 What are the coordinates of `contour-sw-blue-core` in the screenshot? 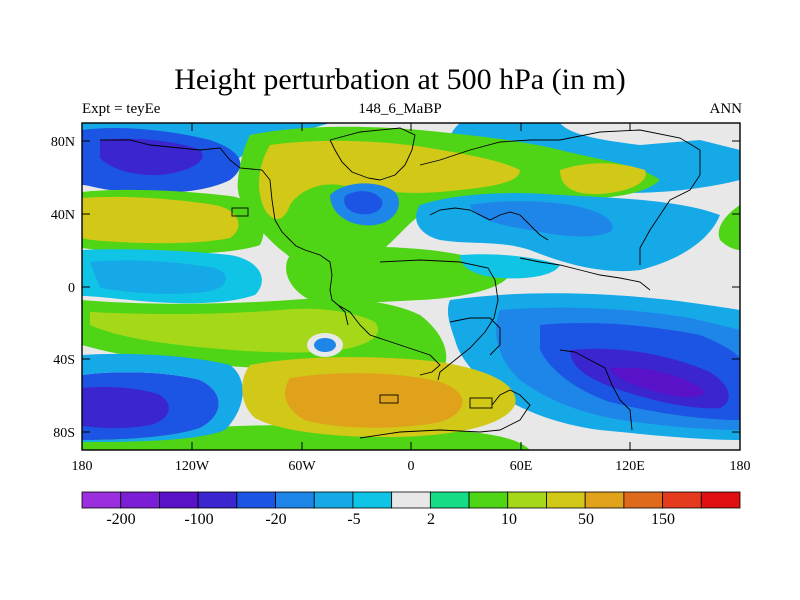 It's located at (125, 407).